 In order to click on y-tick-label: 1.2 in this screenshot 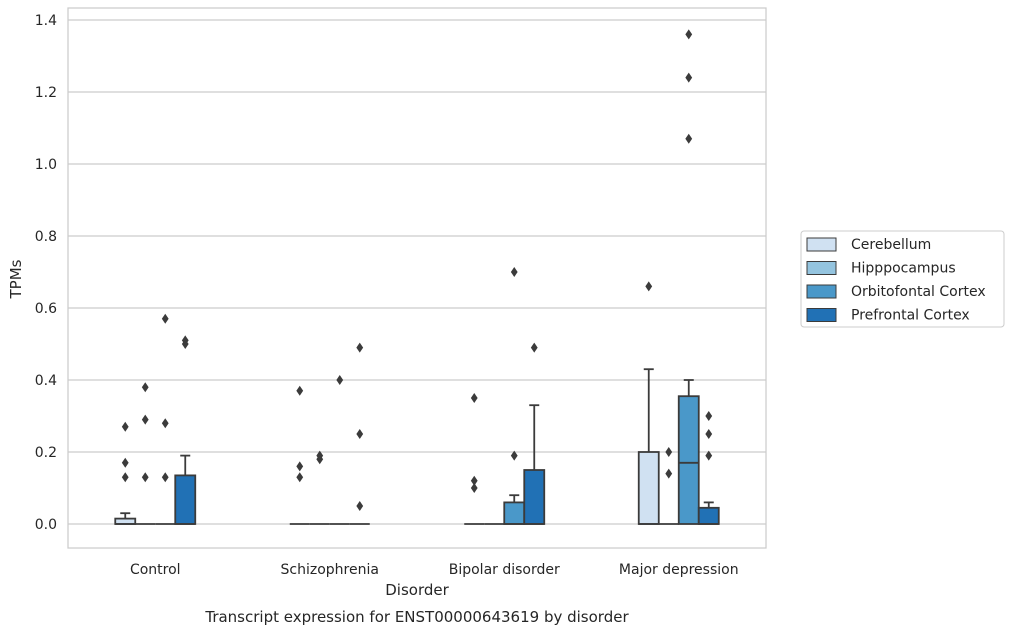, I will do `click(46, 93)`.